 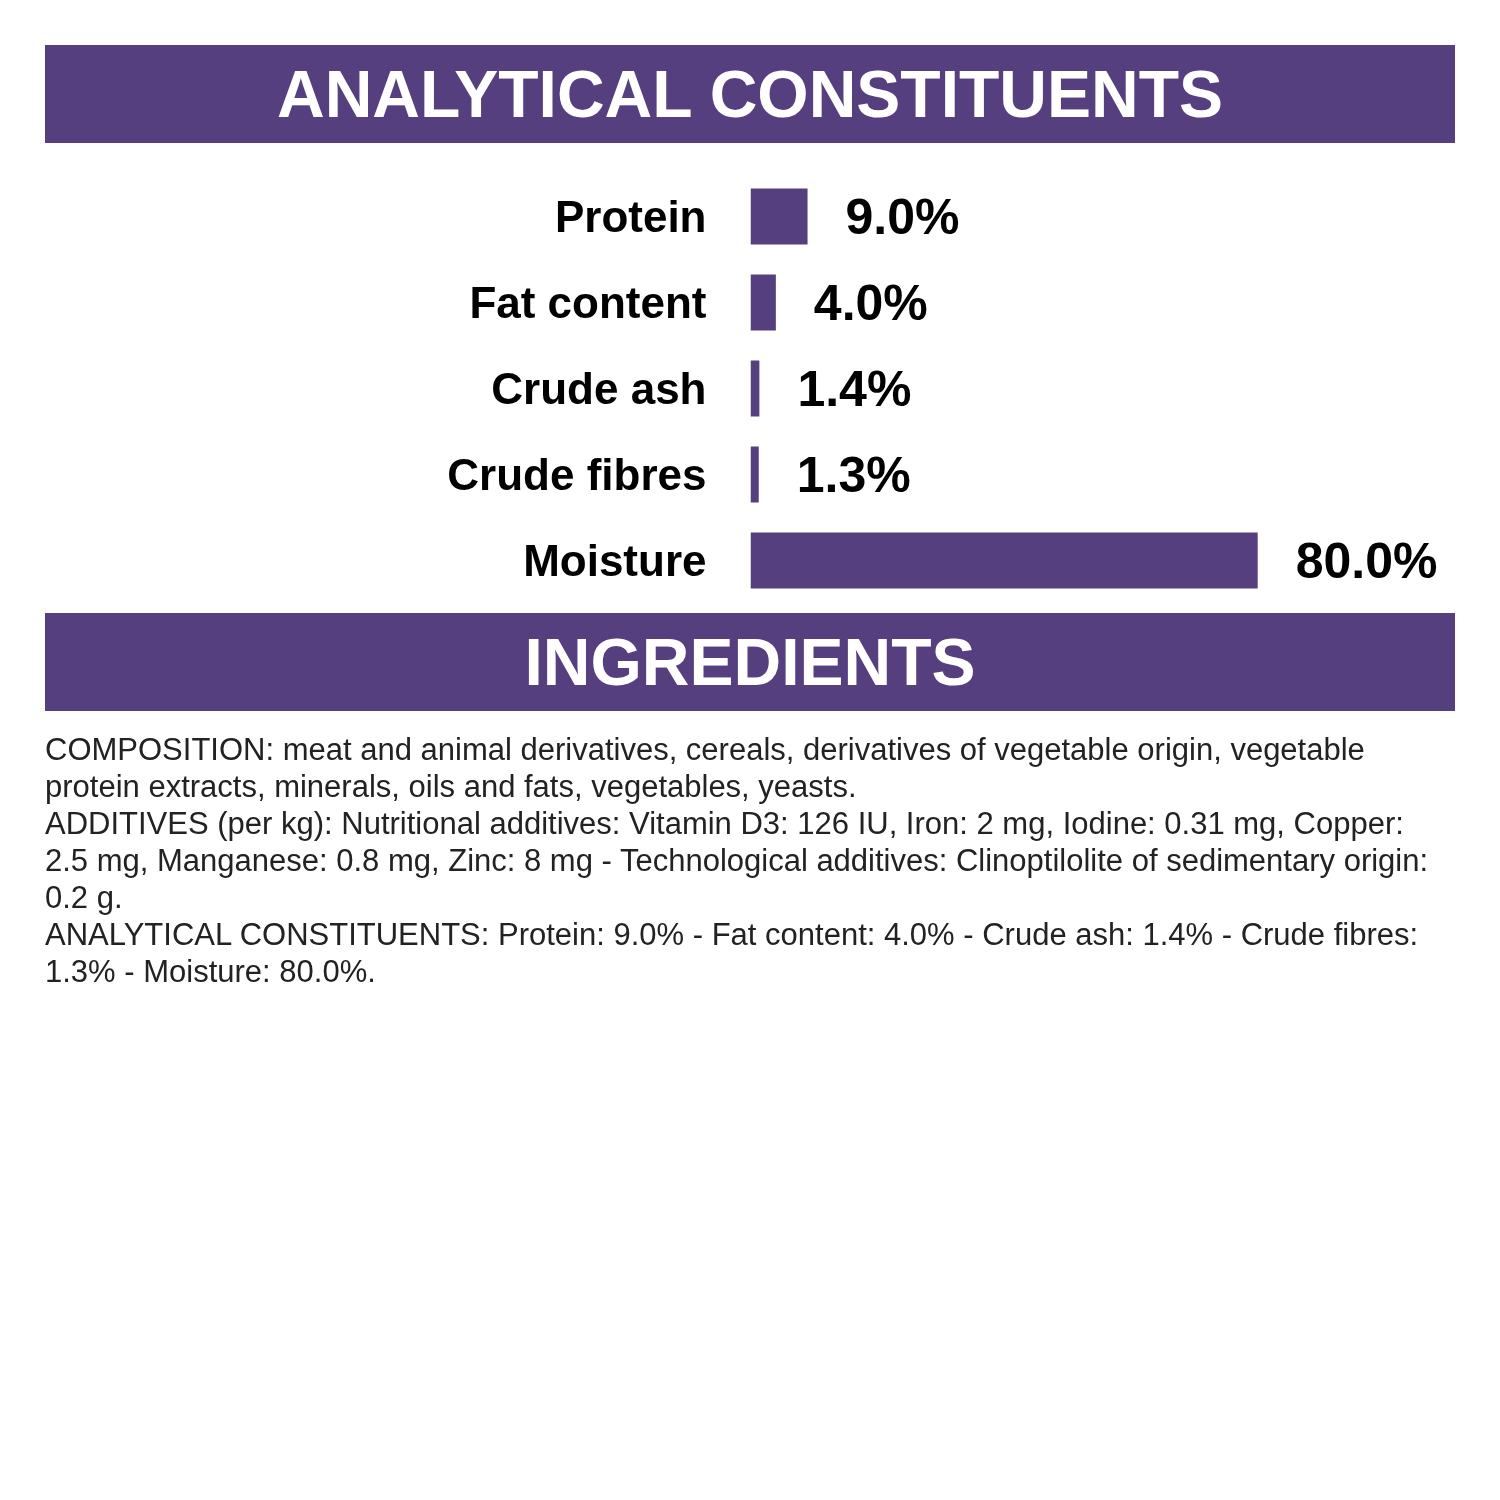 What do you see at coordinates (750, 662) in the screenshot?
I see `text: INGREDIENTS` at bounding box center [750, 662].